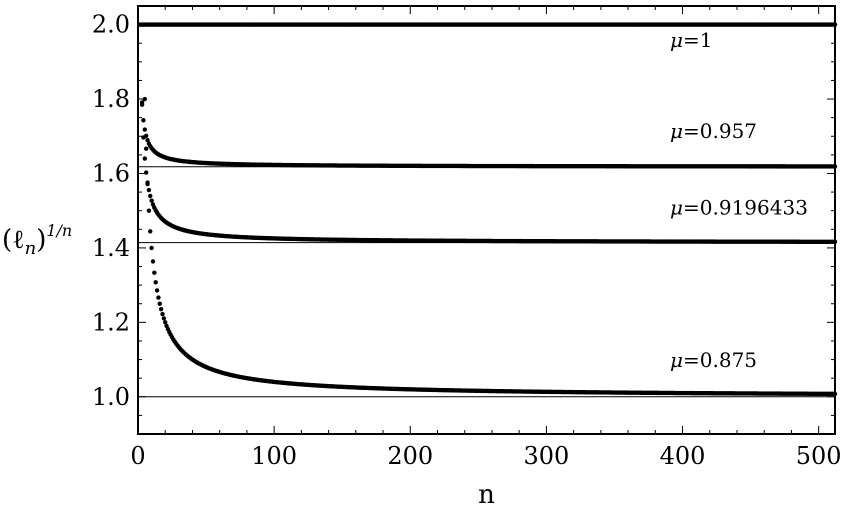  Describe the element at coordinates (683, 456) in the screenshot. I see `x-tick-label: 400` at that location.